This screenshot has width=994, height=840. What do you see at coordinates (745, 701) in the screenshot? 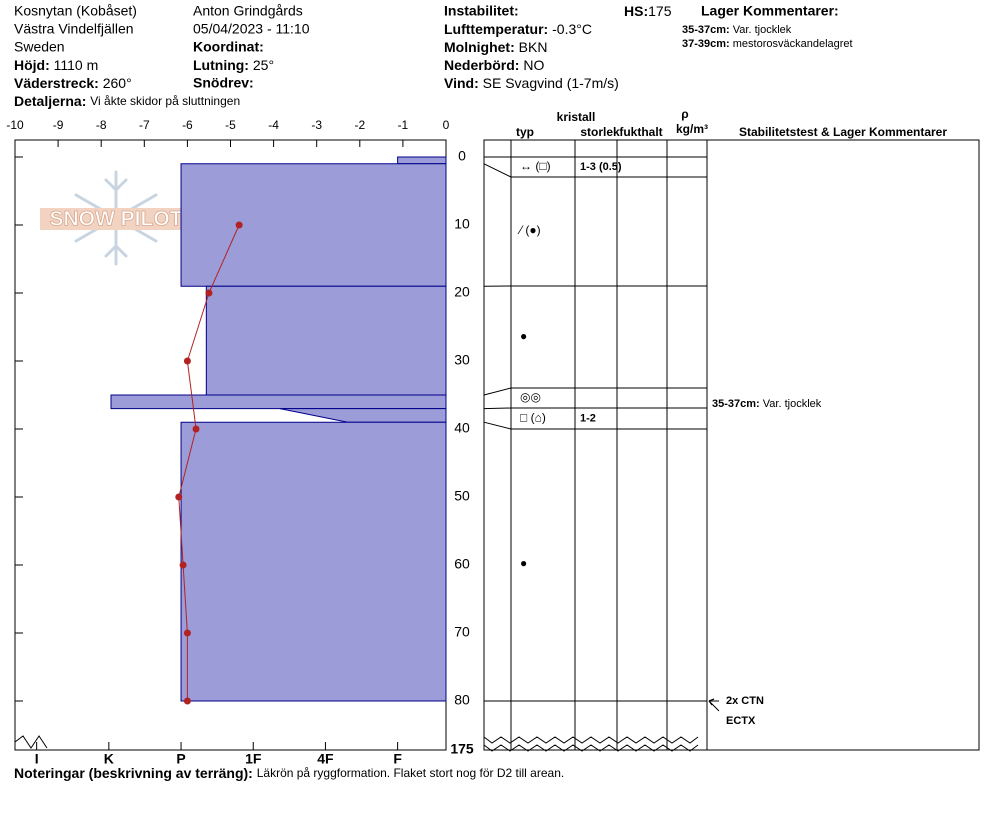
I see `test-label: 2x CTN` at bounding box center [745, 701].